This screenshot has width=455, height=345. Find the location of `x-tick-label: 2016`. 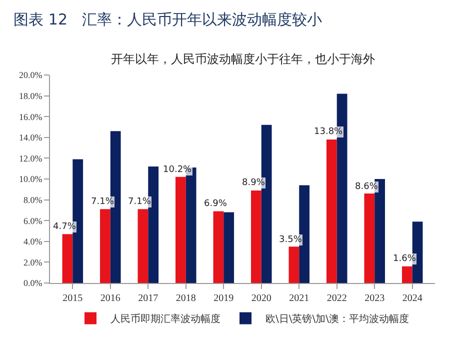

x-tick-label: 2016 is located at coordinates (110, 298).